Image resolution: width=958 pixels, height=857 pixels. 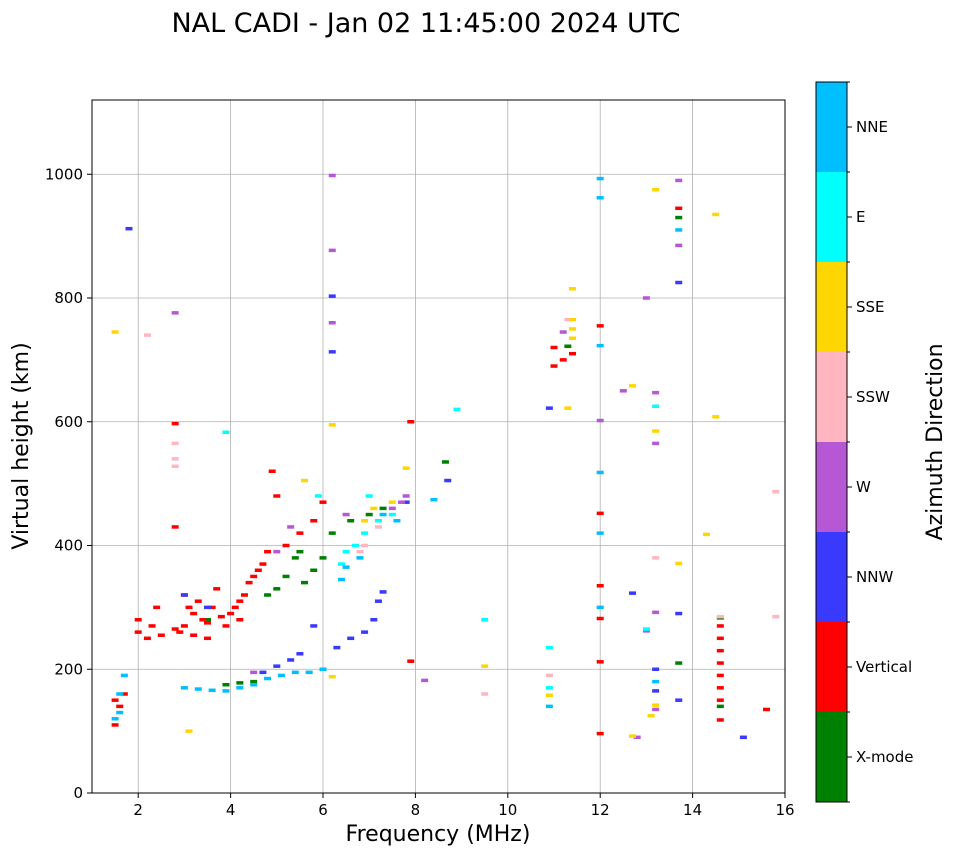 I want to click on colorbar-tick-label: X-mode, so click(x=884, y=757).